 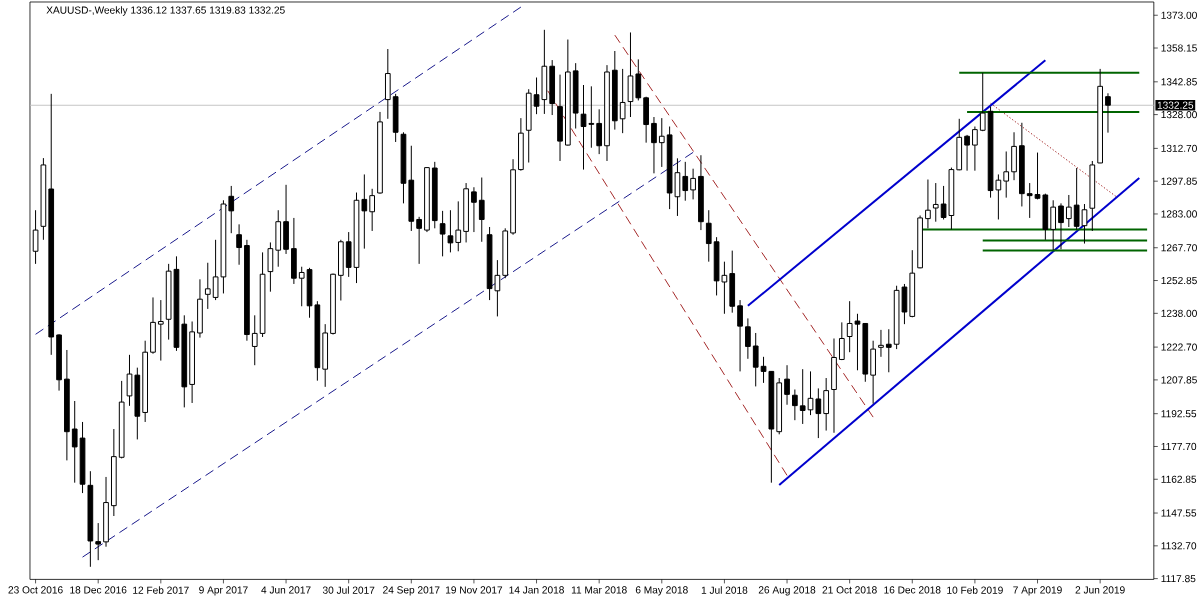 I want to click on x-tick-label: 2 Jun 2019, so click(x=1100, y=590).